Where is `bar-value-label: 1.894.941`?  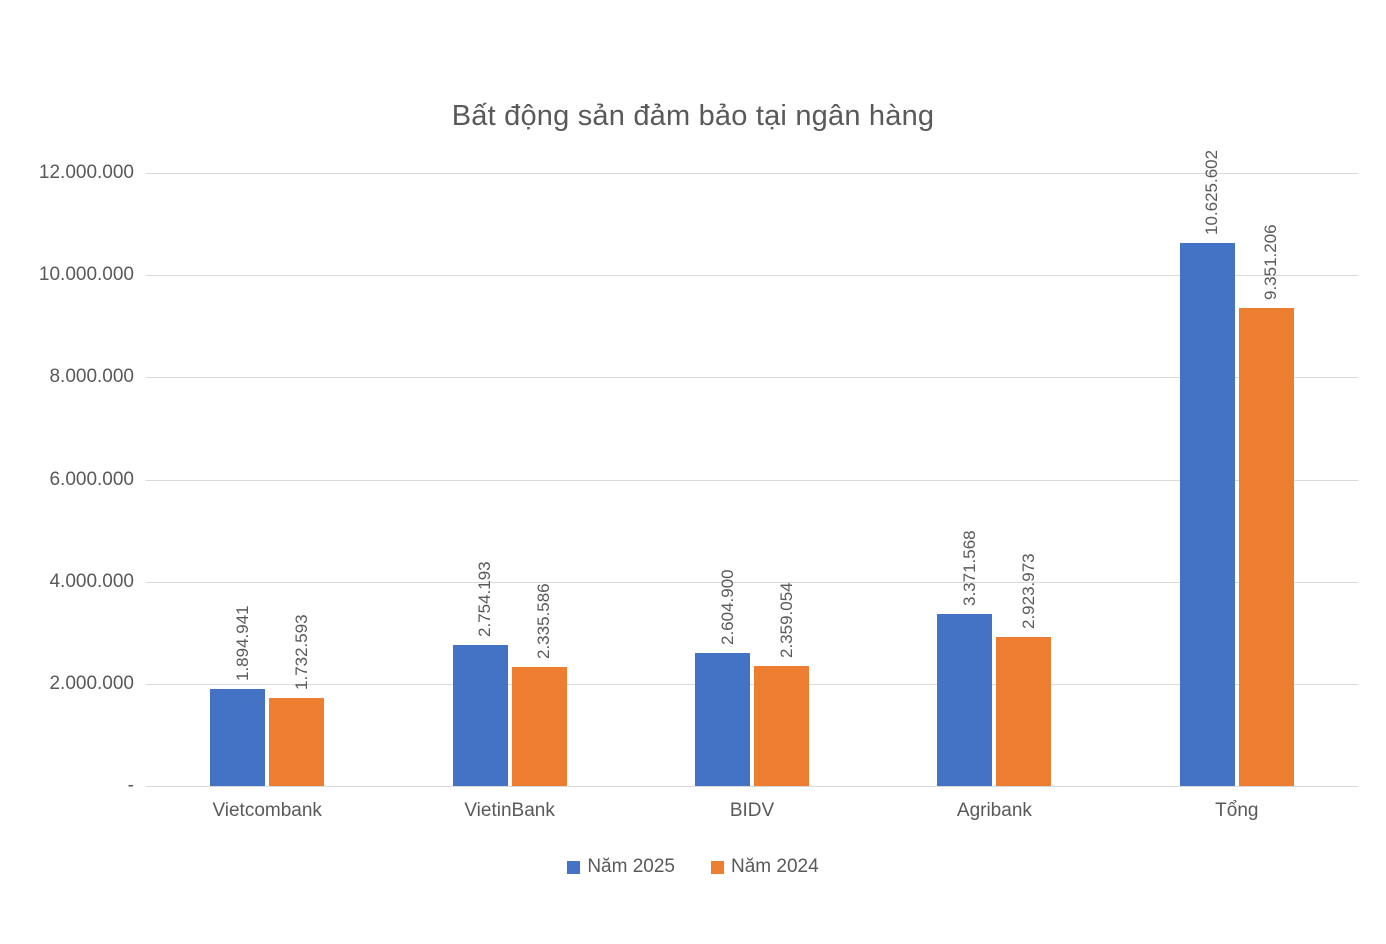
bar-value-label: 1.894.941 is located at coordinates (242, 643).